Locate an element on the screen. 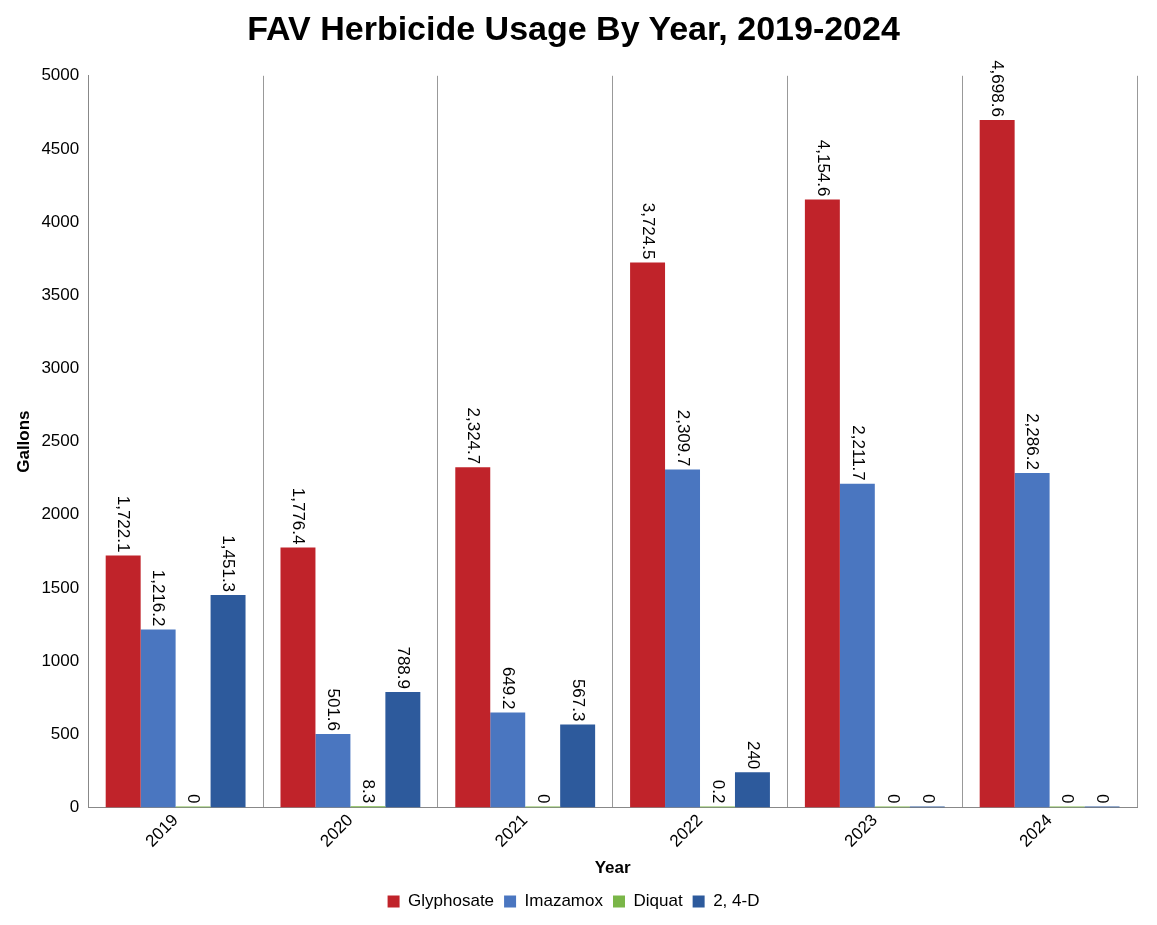 This screenshot has height=925, width=1157. y-tick-label: 1500 is located at coordinates (60, 587).